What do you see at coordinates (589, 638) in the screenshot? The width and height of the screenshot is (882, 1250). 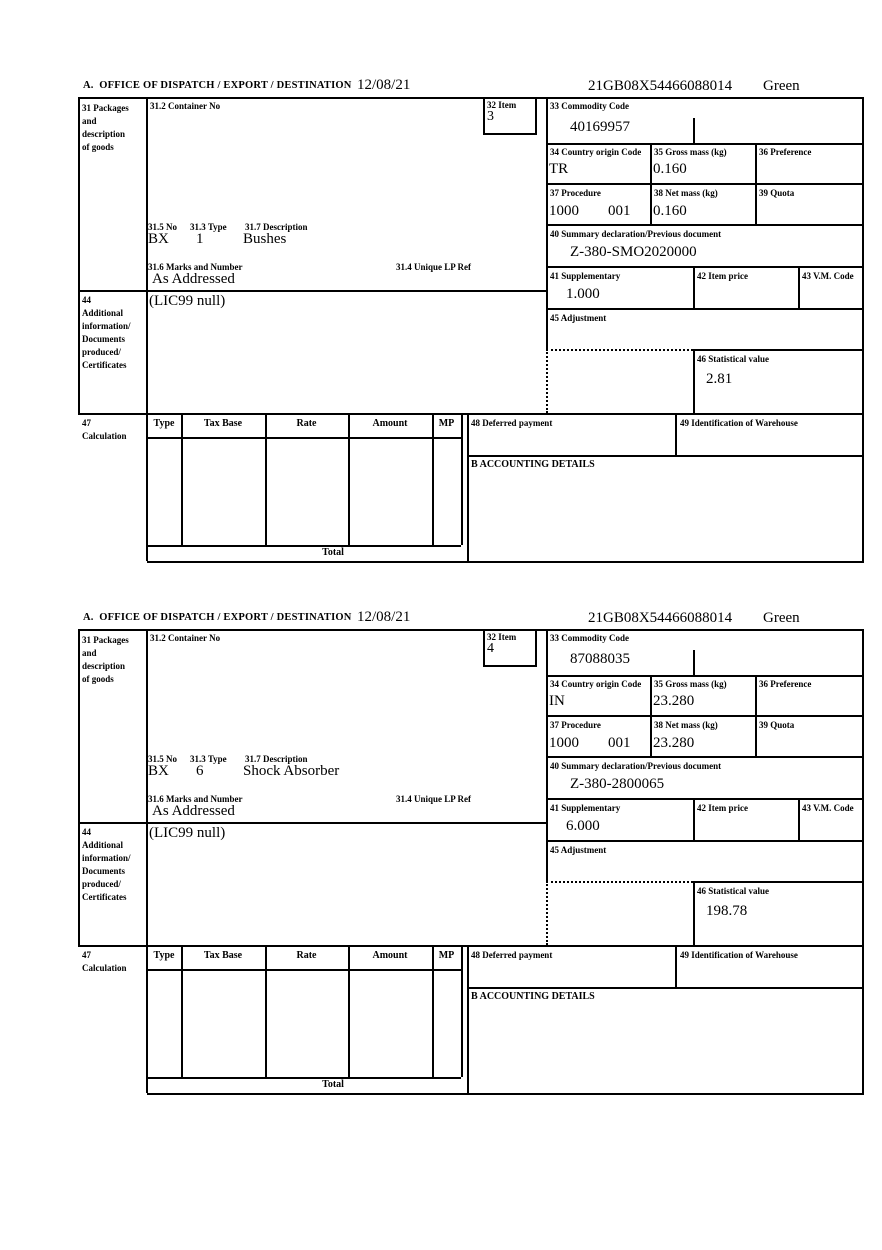 I see `box33-commodity-label: 33 Commodity Code` at bounding box center [589, 638].